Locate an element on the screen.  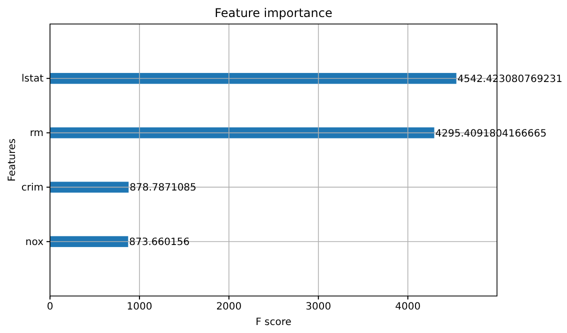
data-label: 873.660156 is located at coordinates (159, 242).